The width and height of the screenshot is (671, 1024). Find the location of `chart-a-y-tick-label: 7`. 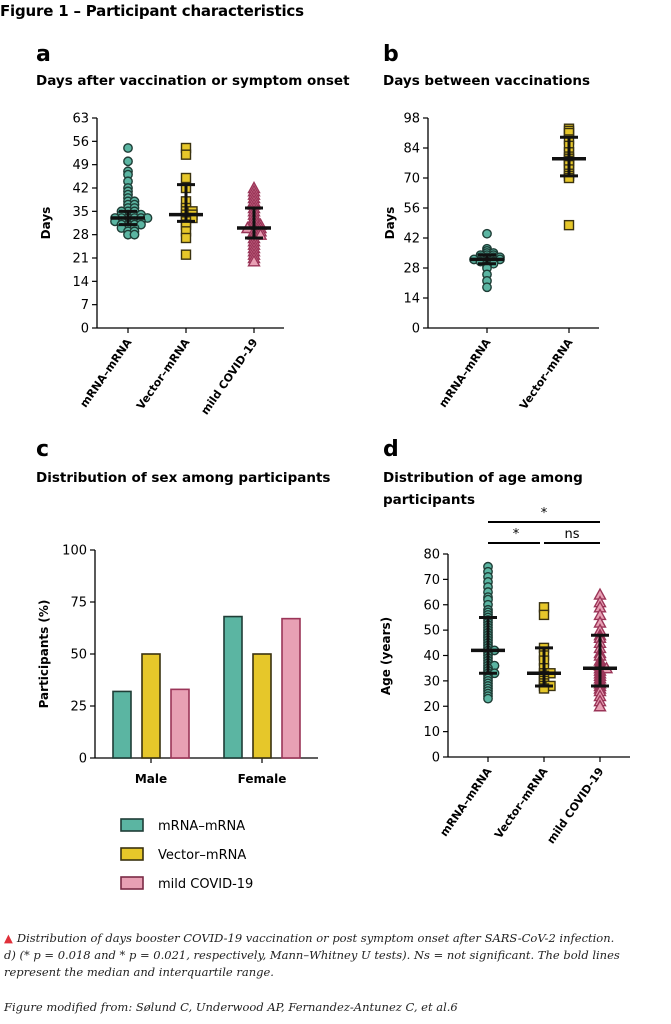

chart-a-y-tick-label: 7 is located at coordinates (85, 305).